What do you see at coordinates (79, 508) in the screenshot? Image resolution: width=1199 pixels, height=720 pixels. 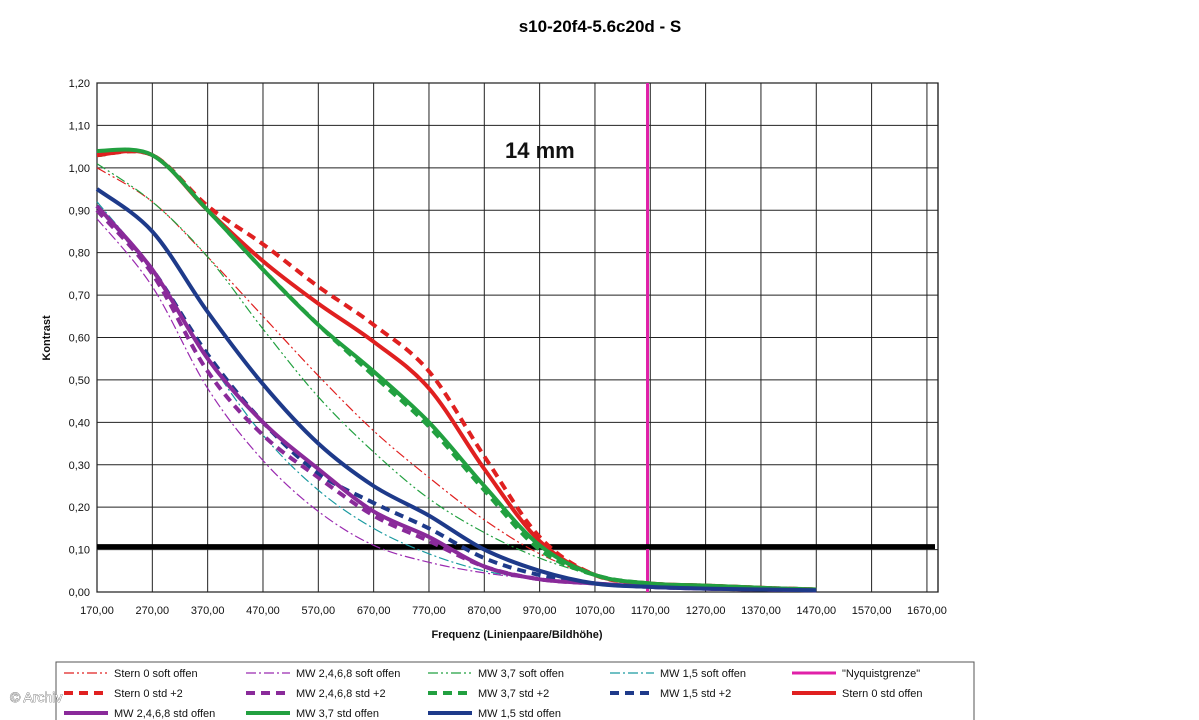 I see `y-tick-label: 0,20` at bounding box center [79, 508].